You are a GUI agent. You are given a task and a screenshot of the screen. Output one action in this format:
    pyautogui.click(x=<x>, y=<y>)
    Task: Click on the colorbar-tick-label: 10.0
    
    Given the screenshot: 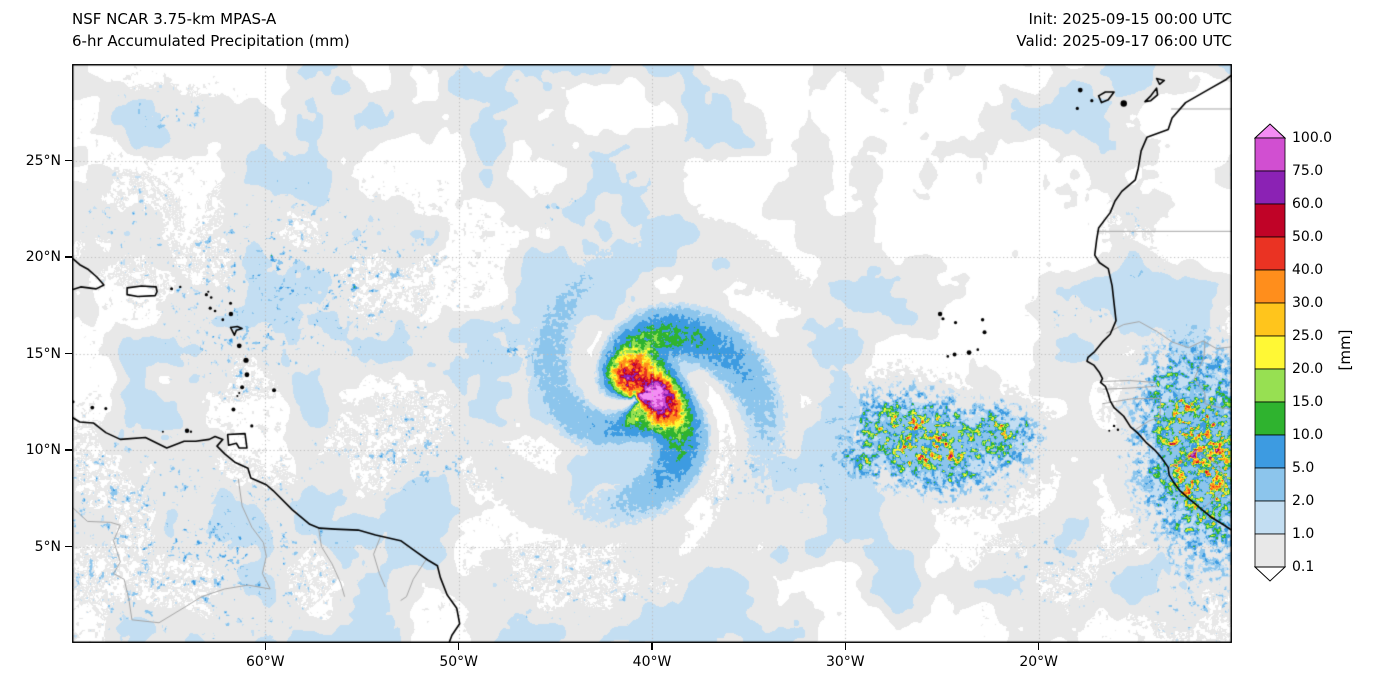 What is the action you would take?
    pyautogui.click(x=1308, y=435)
    